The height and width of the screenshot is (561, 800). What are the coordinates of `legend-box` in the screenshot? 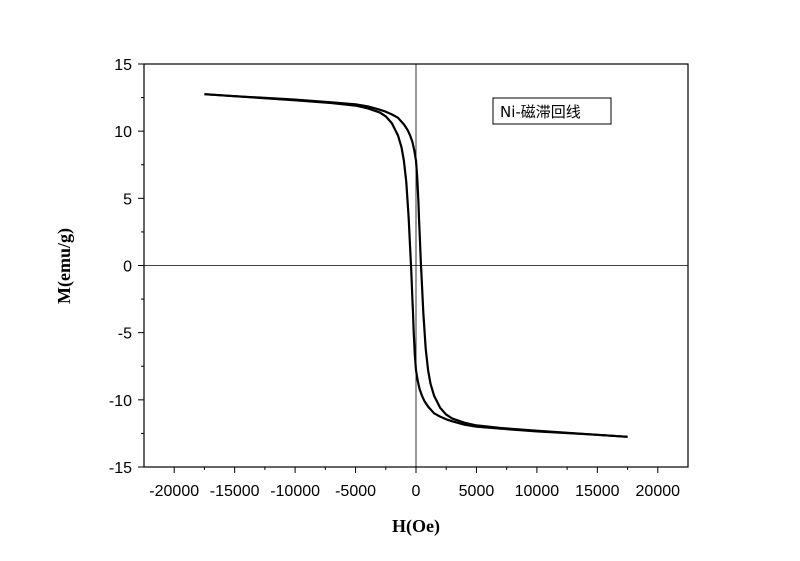 It's located at (552, 111).